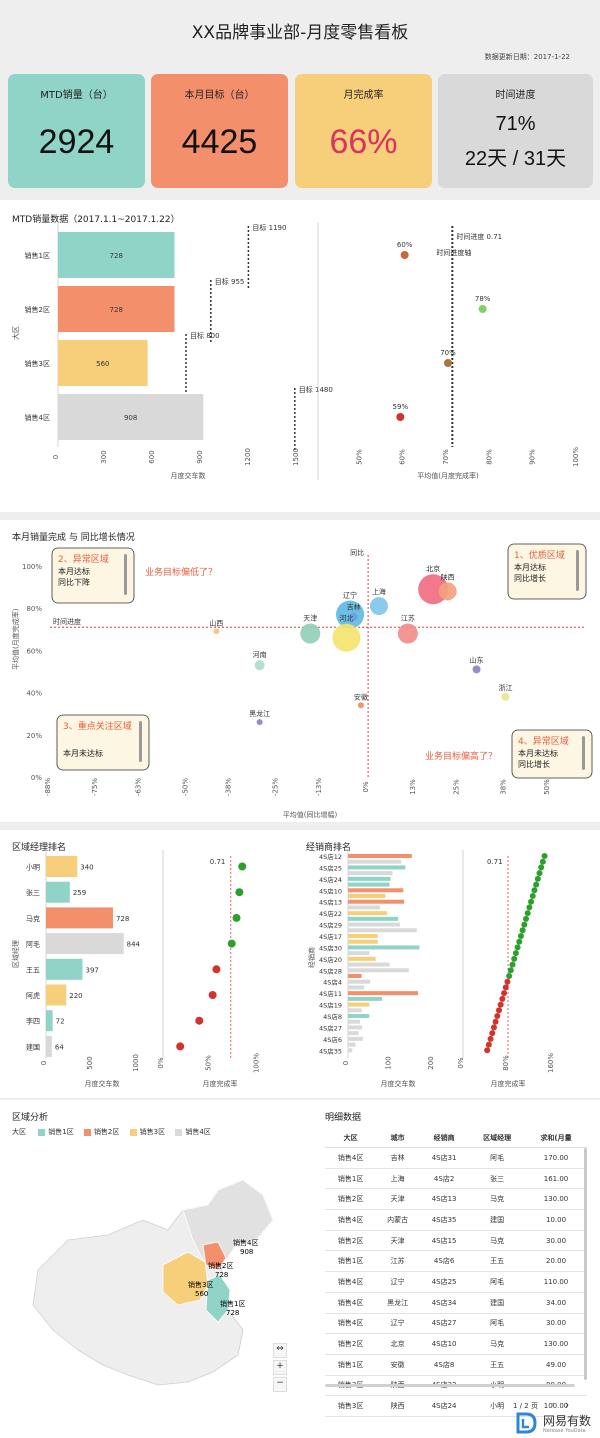 The image size is (600, 1438). Describe the element at coordinates (505, 687) in the screenshot. I see `bubble-label: 浙江` at that location.